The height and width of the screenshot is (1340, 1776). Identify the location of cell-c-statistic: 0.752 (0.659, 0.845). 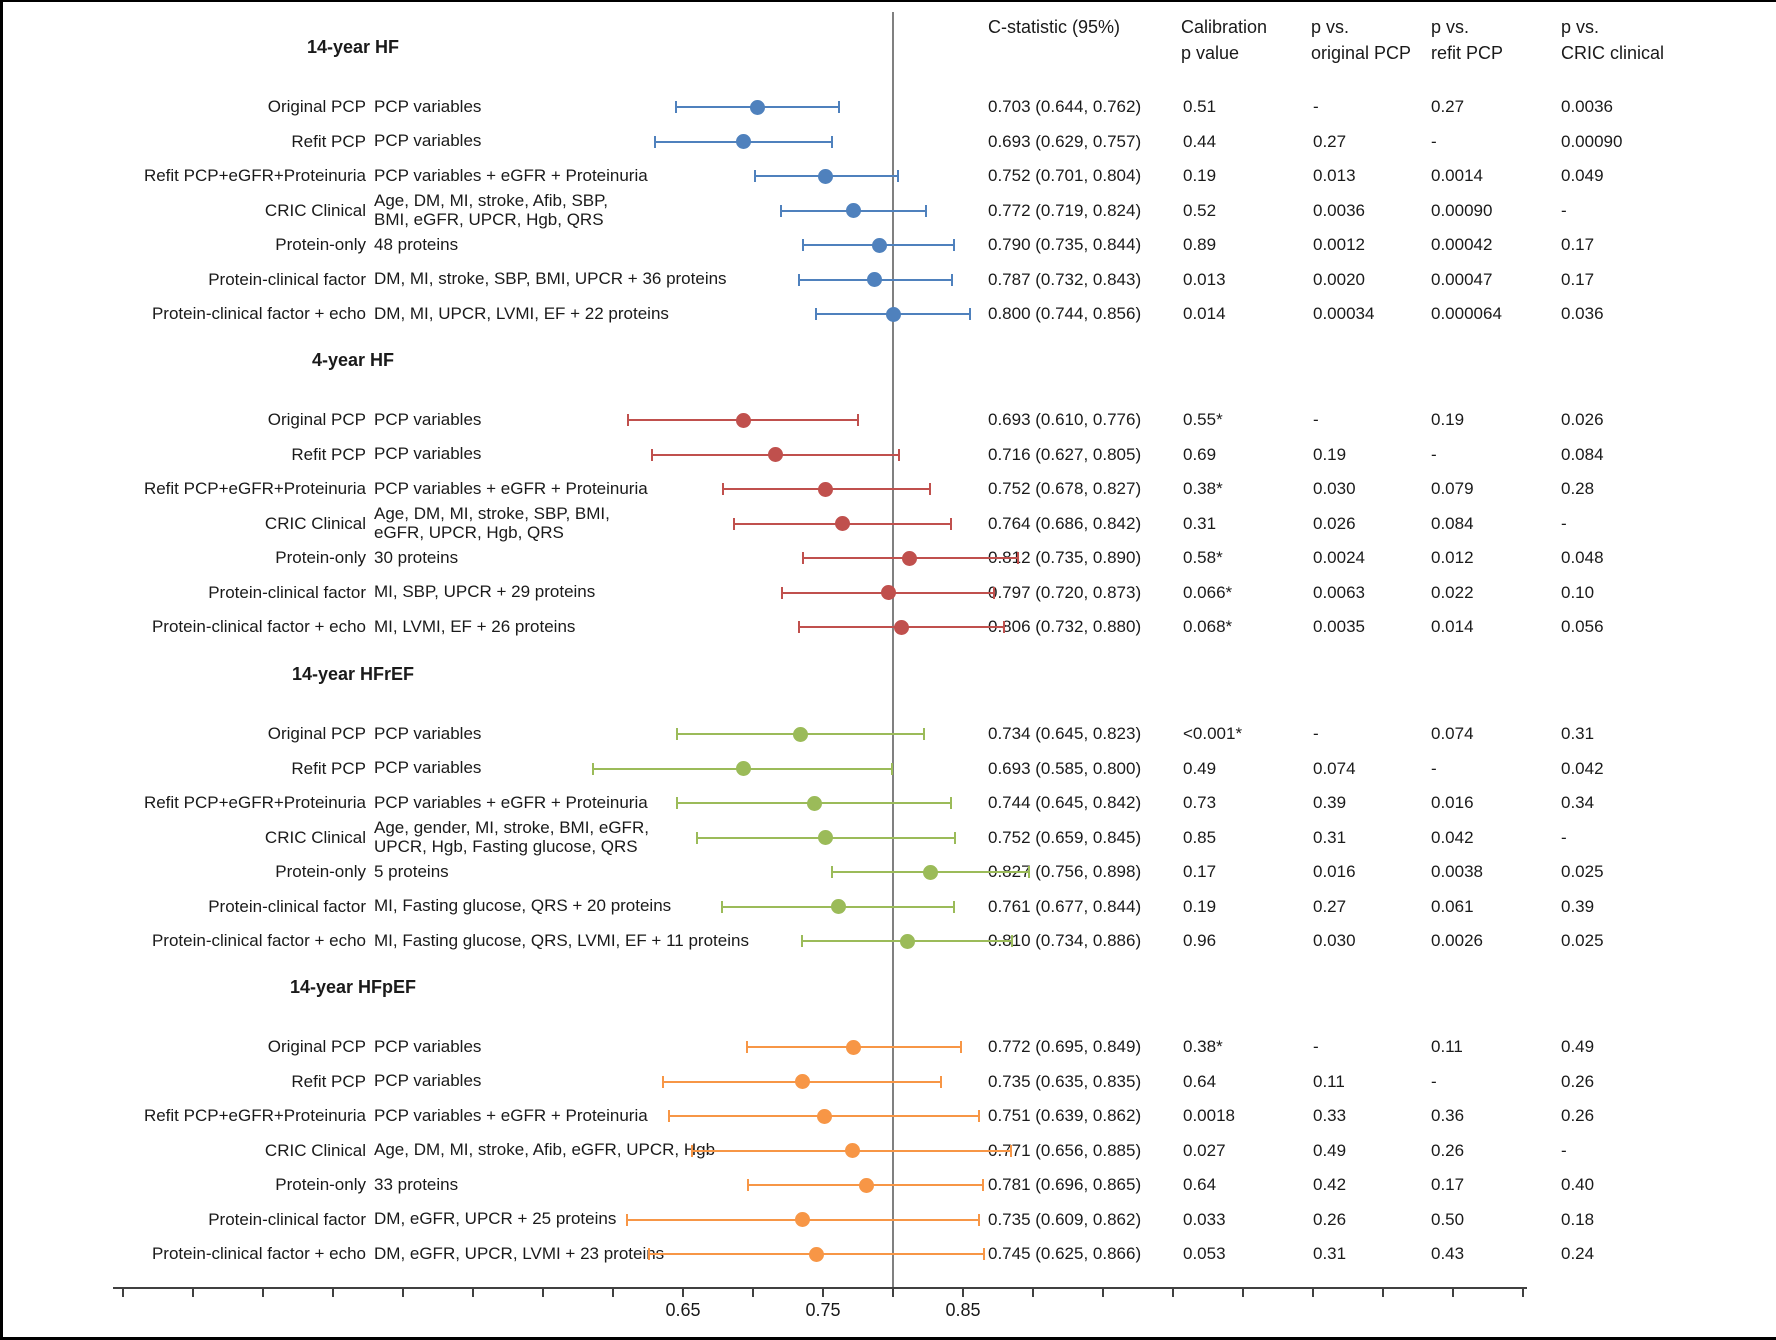
(1065, 837).